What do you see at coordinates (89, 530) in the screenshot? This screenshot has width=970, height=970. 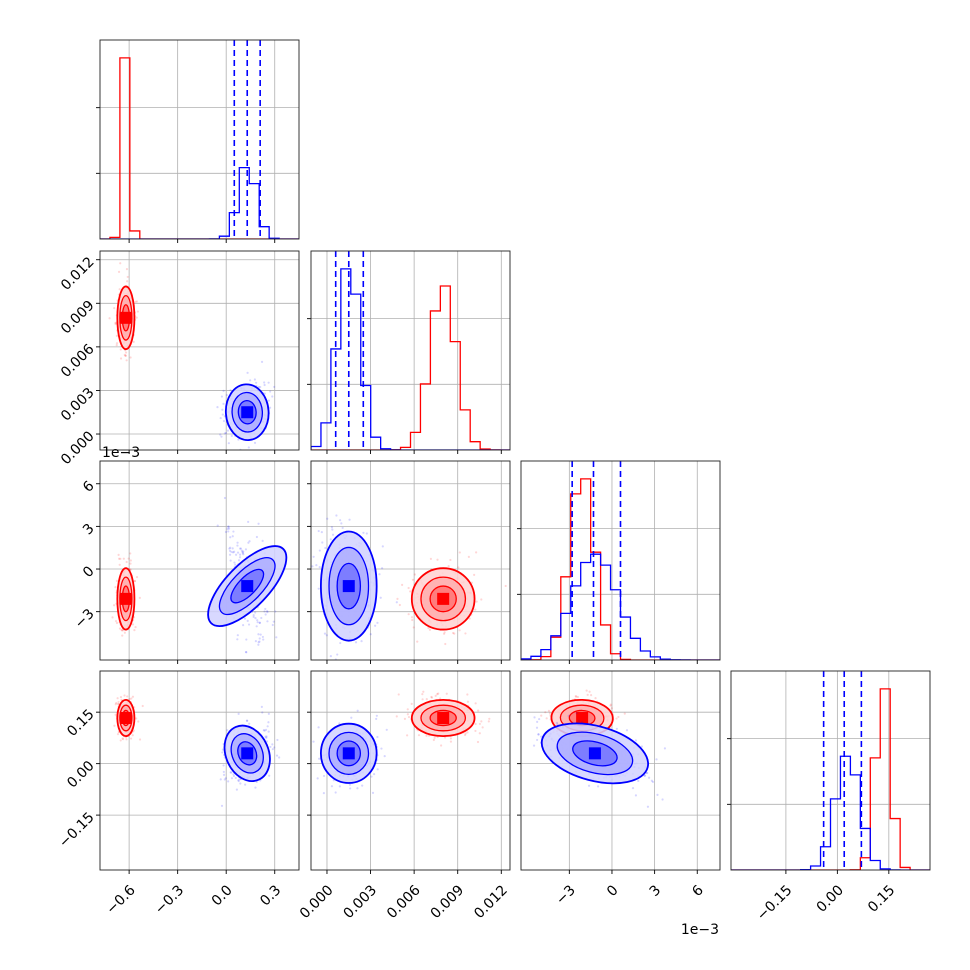 I see `y-tick-label: 3` at bounding box center [89, 530].